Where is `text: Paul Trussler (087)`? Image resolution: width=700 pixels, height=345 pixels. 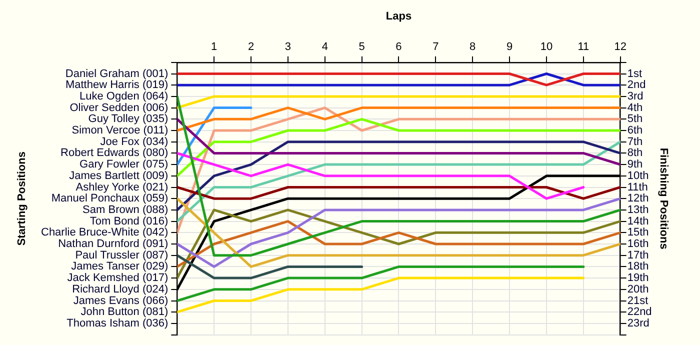
text: Paul Trussler (087) is located at coordinates (121, 255).